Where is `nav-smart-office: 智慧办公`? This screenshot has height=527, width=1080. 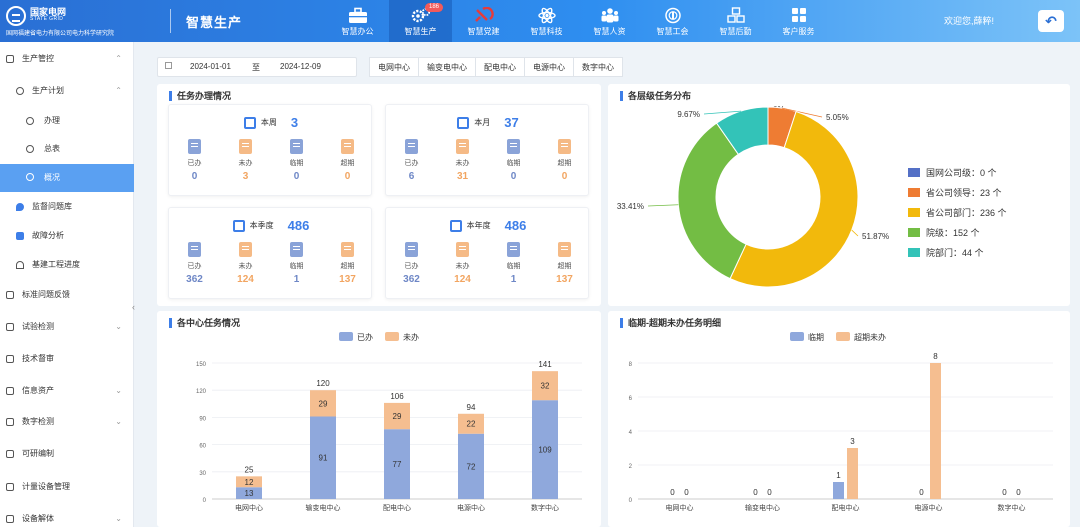
nav-smart-office: 智慧办公 is located at coordinates (357, 21).